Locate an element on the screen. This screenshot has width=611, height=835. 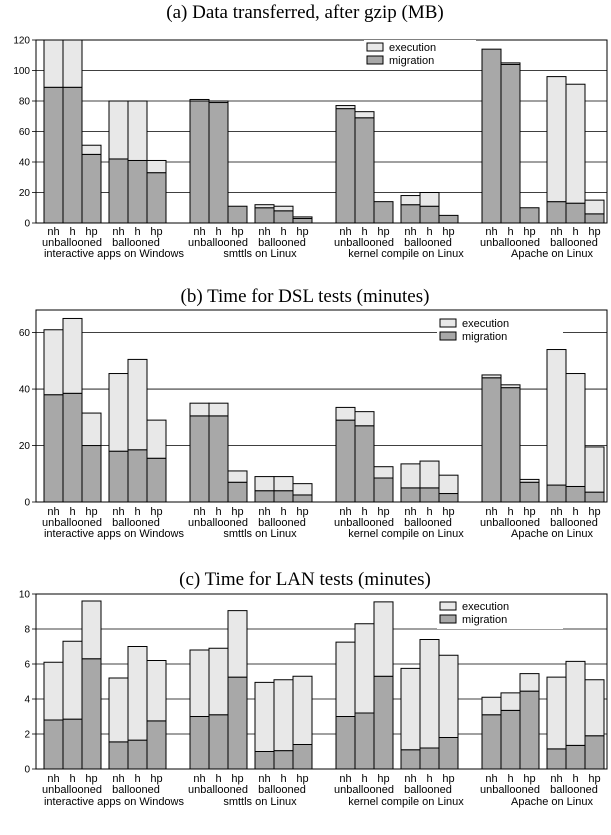
legend-label-migration: migration is located at coordinates (411, 61).